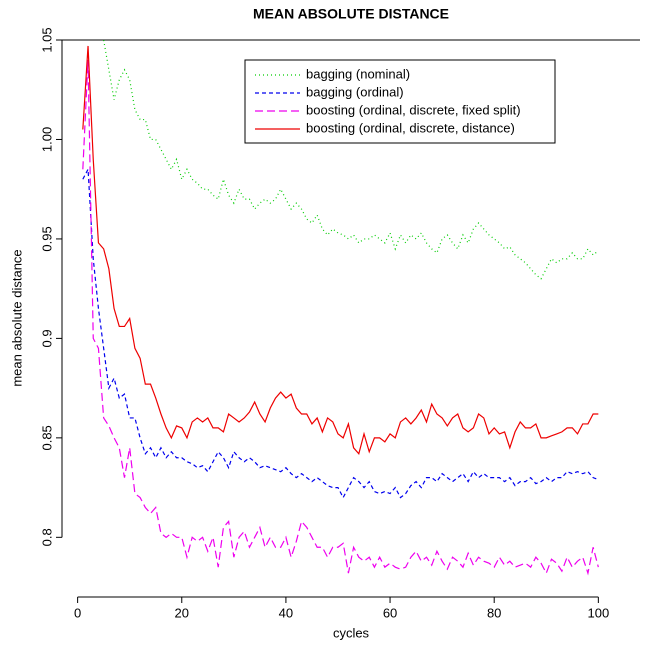  I want to click on x-tick-label: 60, so click(390, 612).